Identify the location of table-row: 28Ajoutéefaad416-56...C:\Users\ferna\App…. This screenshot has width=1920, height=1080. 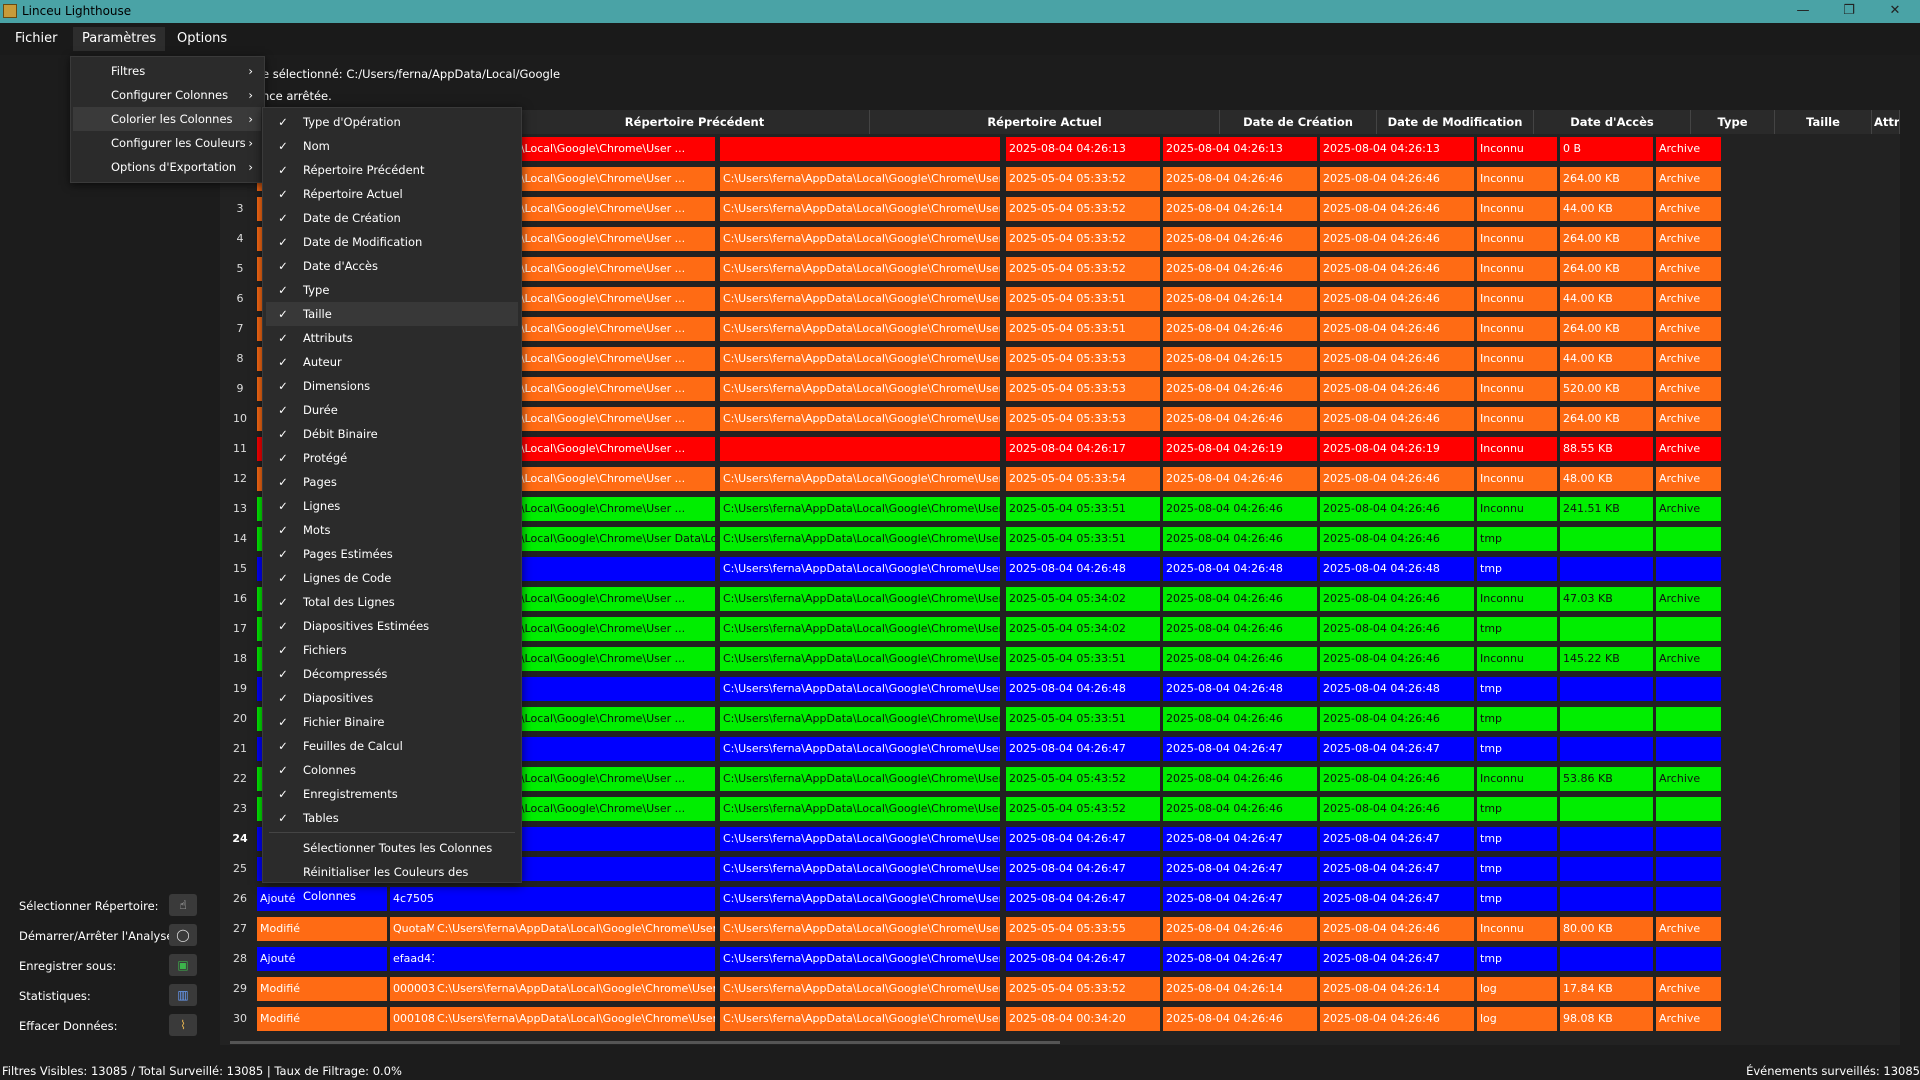
(1060, 959).